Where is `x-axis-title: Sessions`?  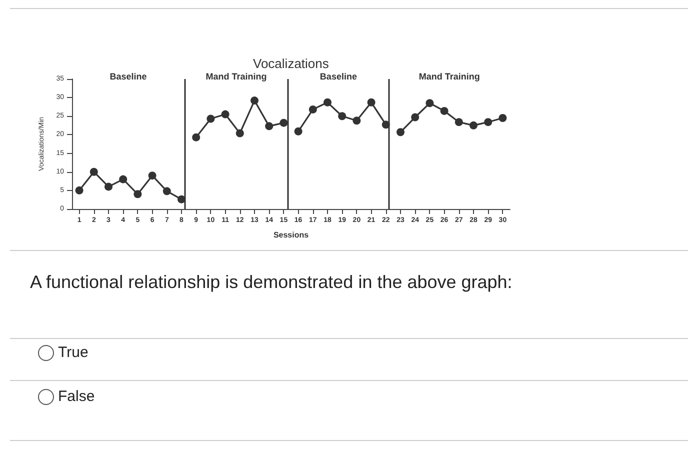
x-axis-title: Sessions is located at coordinates (291, 235).